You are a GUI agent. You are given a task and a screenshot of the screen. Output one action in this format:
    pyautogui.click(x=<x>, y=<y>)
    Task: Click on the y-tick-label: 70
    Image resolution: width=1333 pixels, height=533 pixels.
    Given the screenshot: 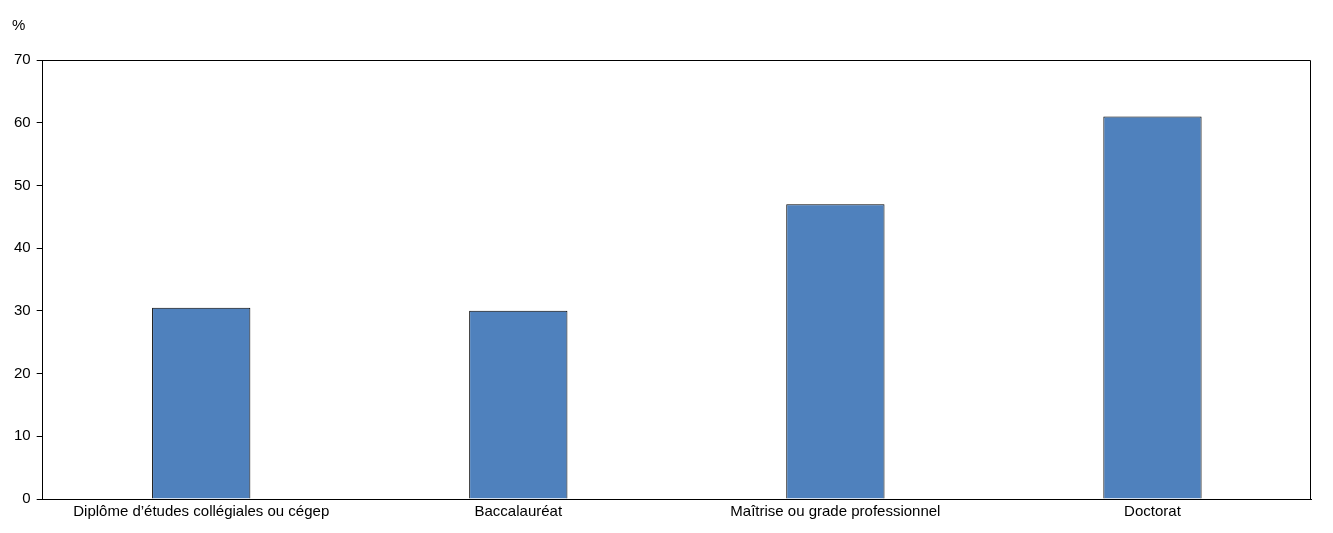 What is the action you would take?
    pyautogui.click(x=22, y=59)
    